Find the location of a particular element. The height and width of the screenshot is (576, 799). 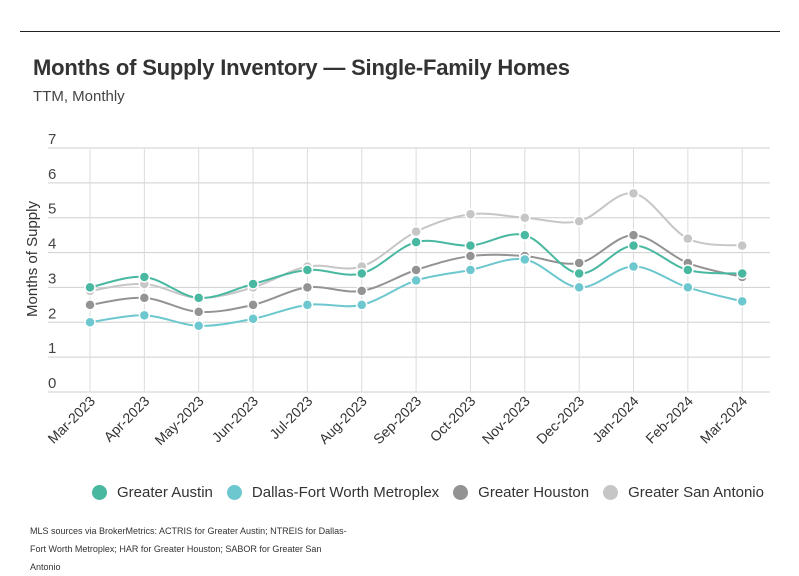

legend-item-greater-san-antonio: Greater San Antonio is located at coordinates (683, 492).